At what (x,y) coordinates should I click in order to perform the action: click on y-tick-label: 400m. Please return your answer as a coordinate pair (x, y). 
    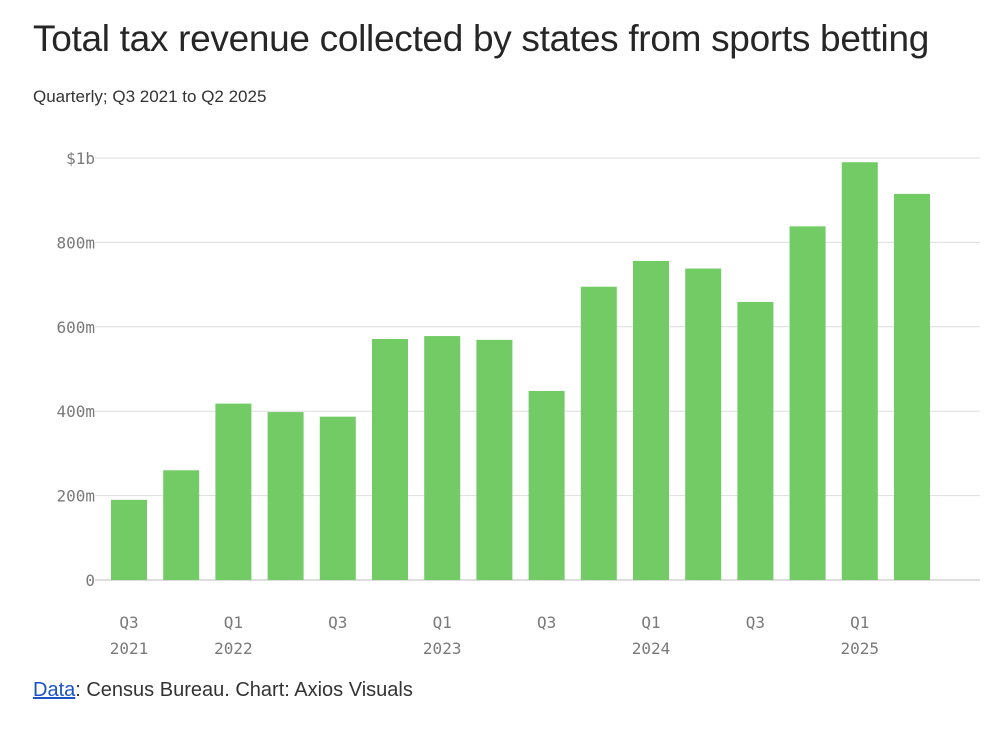
    Looking at the image, I should click on (75, 411).